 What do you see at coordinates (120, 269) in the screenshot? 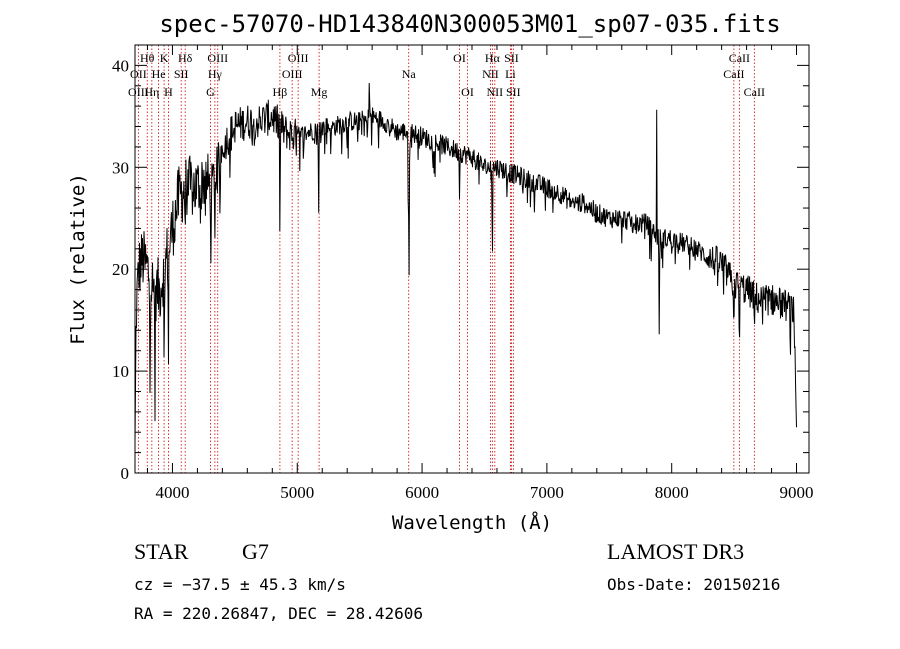
I see `y-tick-label: 20` at bounding box center [120, 269].